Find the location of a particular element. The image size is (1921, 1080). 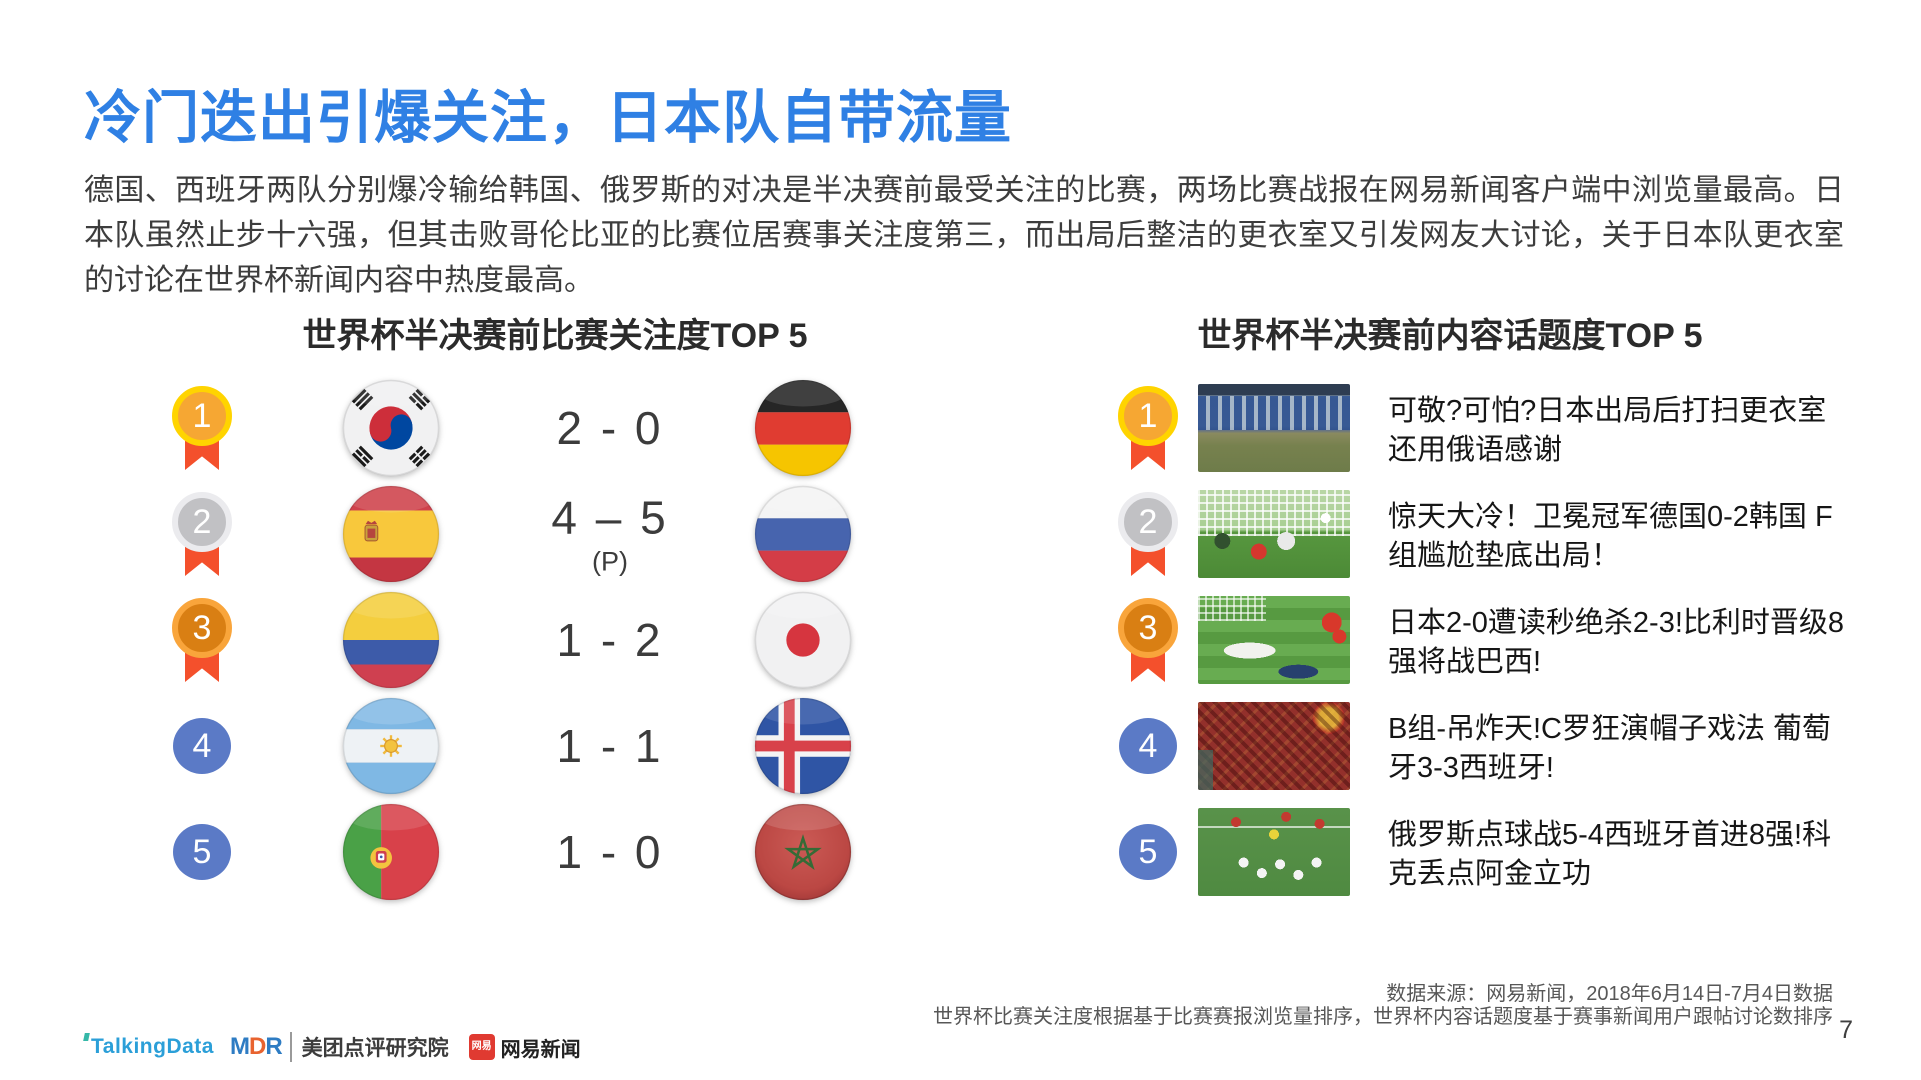

logo-bar: TalkingData MDR 美团点评研究院 网易 网易新闻 is located at coordinates (332, 1047).